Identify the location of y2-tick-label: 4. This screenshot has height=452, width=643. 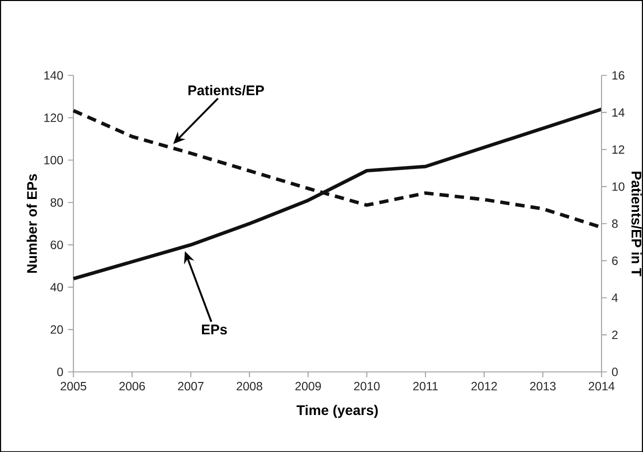
(615, 298).